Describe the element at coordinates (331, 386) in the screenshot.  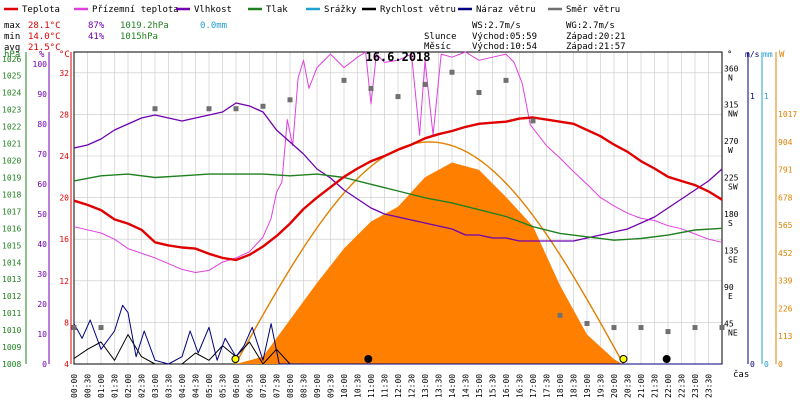
I see `tick-label-time: 09:30` at that location.